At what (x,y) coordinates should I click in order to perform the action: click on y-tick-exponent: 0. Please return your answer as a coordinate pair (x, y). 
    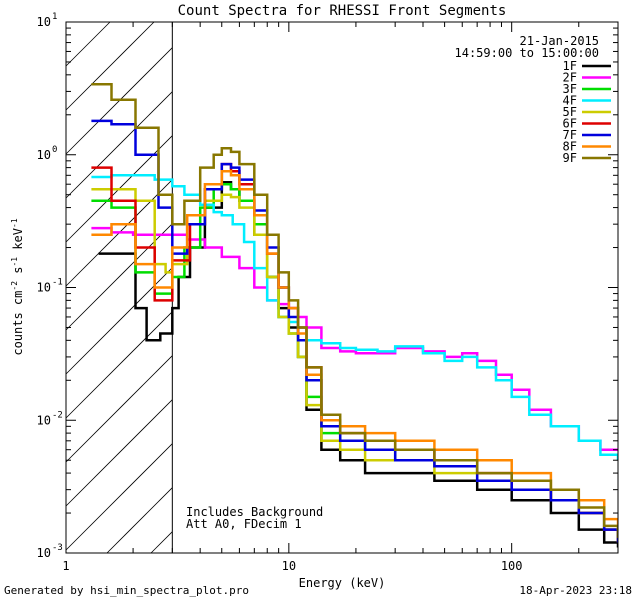
    Looking at the image, I should click on (54, 150).